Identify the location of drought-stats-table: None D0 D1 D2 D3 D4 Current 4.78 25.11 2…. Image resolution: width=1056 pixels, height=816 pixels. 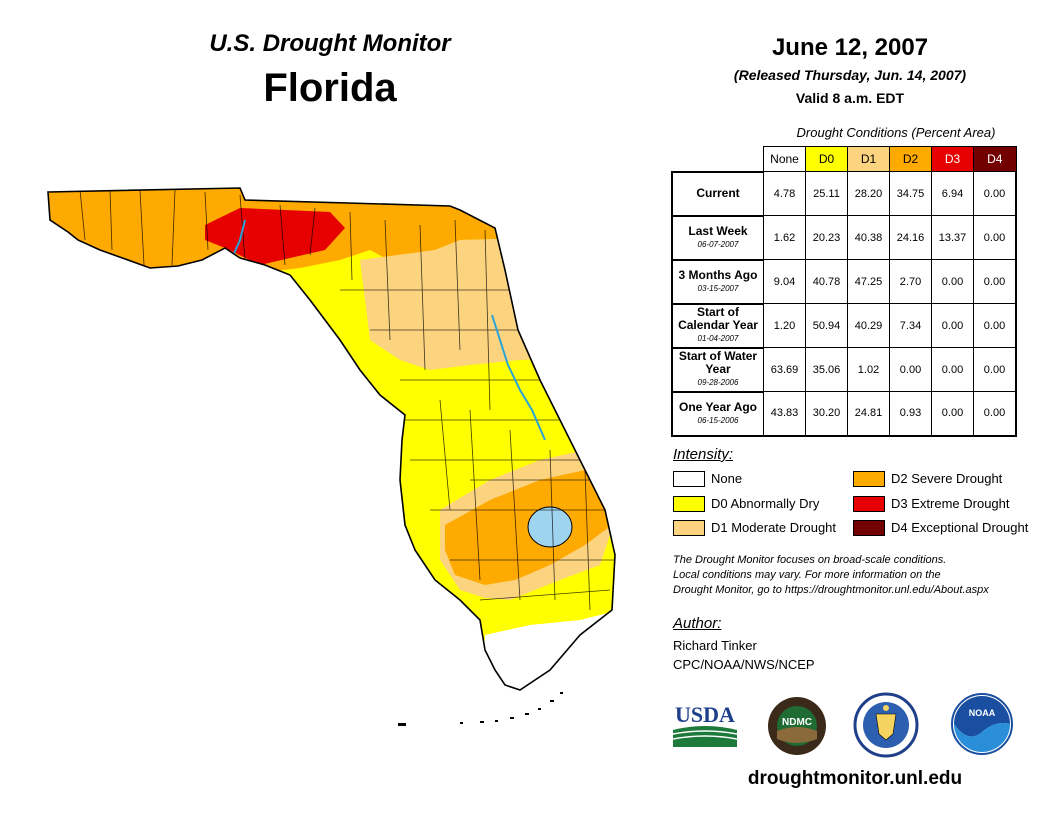
(844, 291).